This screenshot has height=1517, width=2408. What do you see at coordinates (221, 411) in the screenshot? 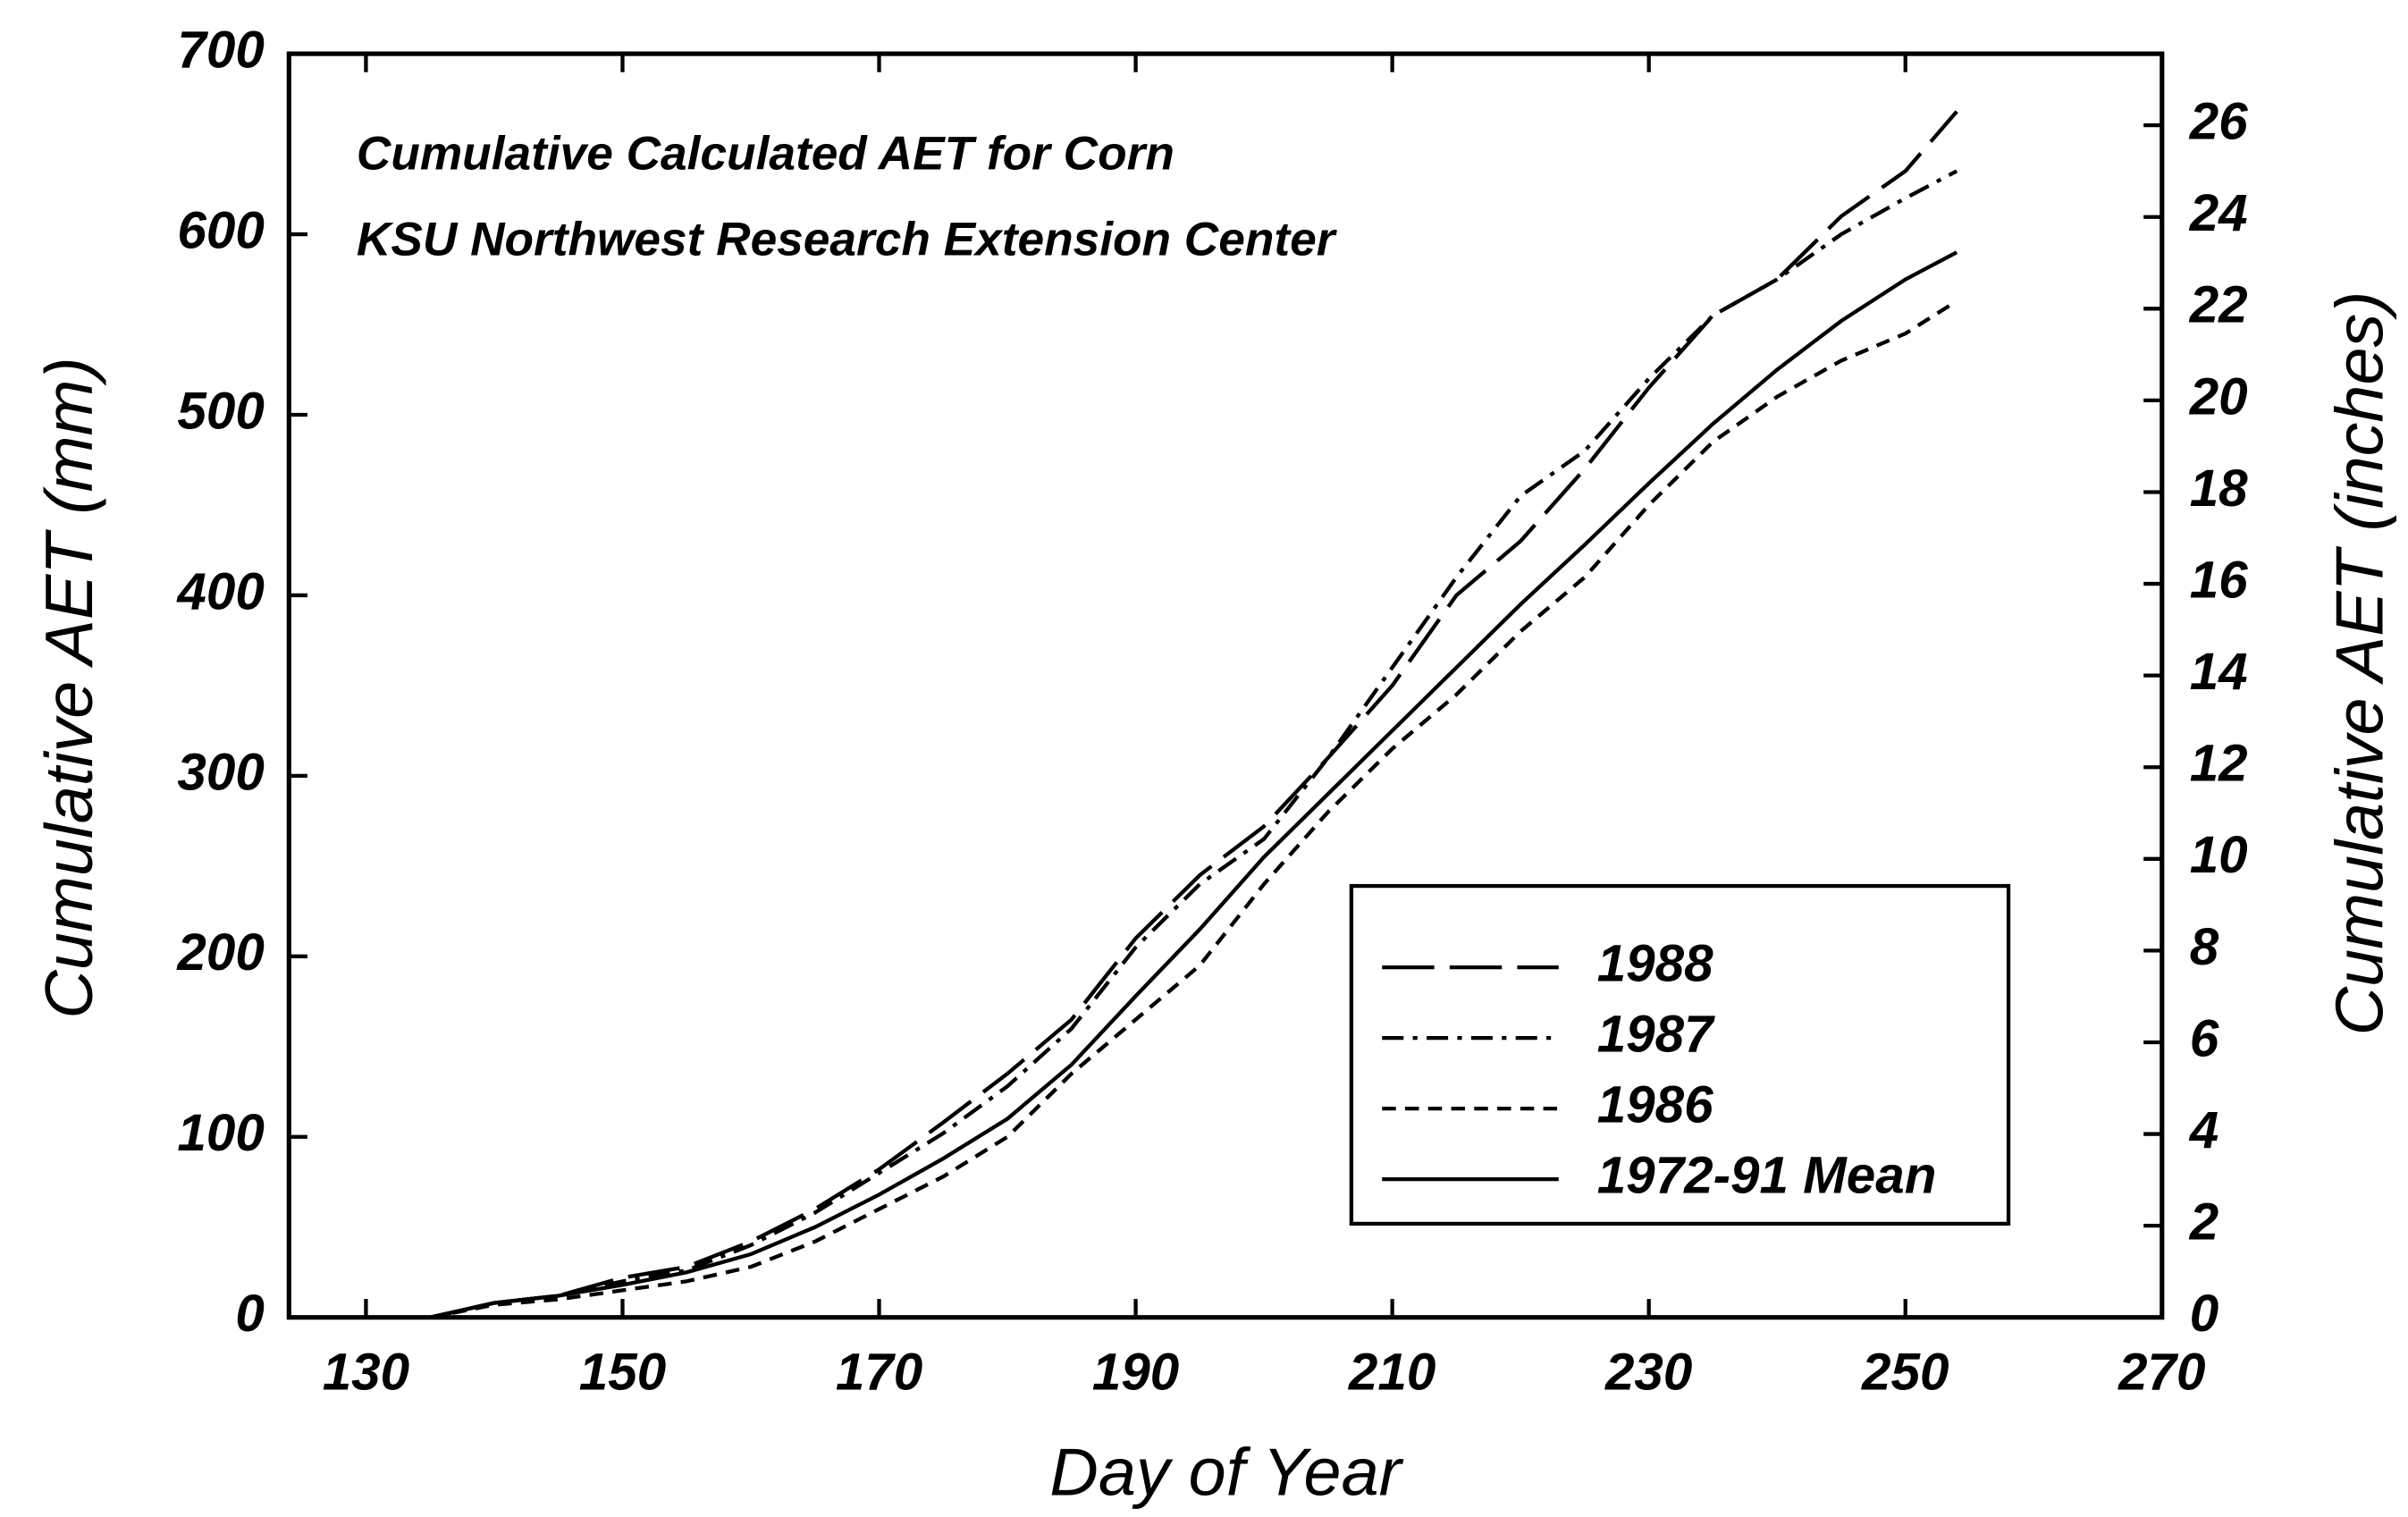
I see `y-tick-label: 500` at bounding box center [221, 411].